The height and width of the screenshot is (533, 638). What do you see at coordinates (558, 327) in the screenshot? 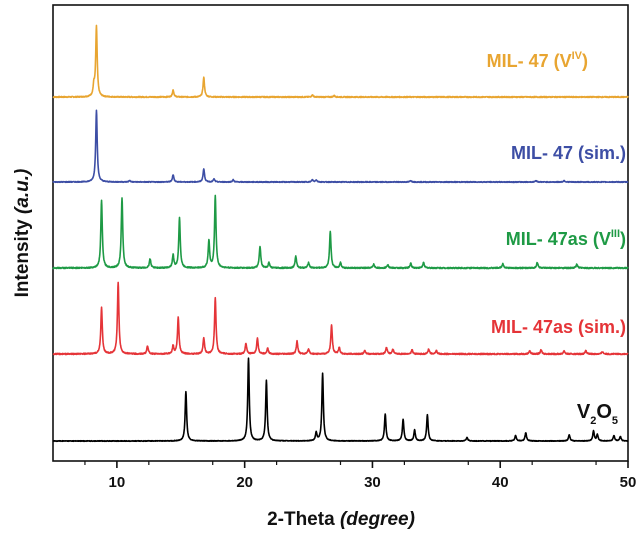
I see `series-label-mil47as-sim: MIL- 47as (sim.)` at bounding box center [558, 327].